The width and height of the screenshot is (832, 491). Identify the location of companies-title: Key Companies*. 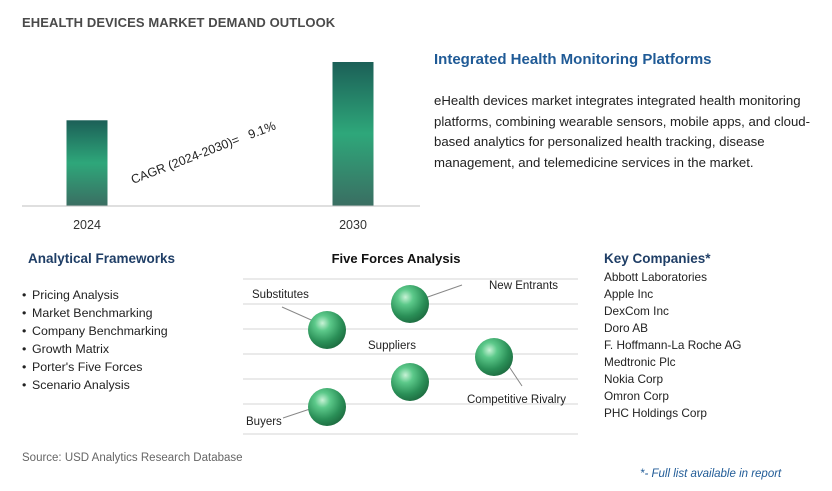
(657, 258).